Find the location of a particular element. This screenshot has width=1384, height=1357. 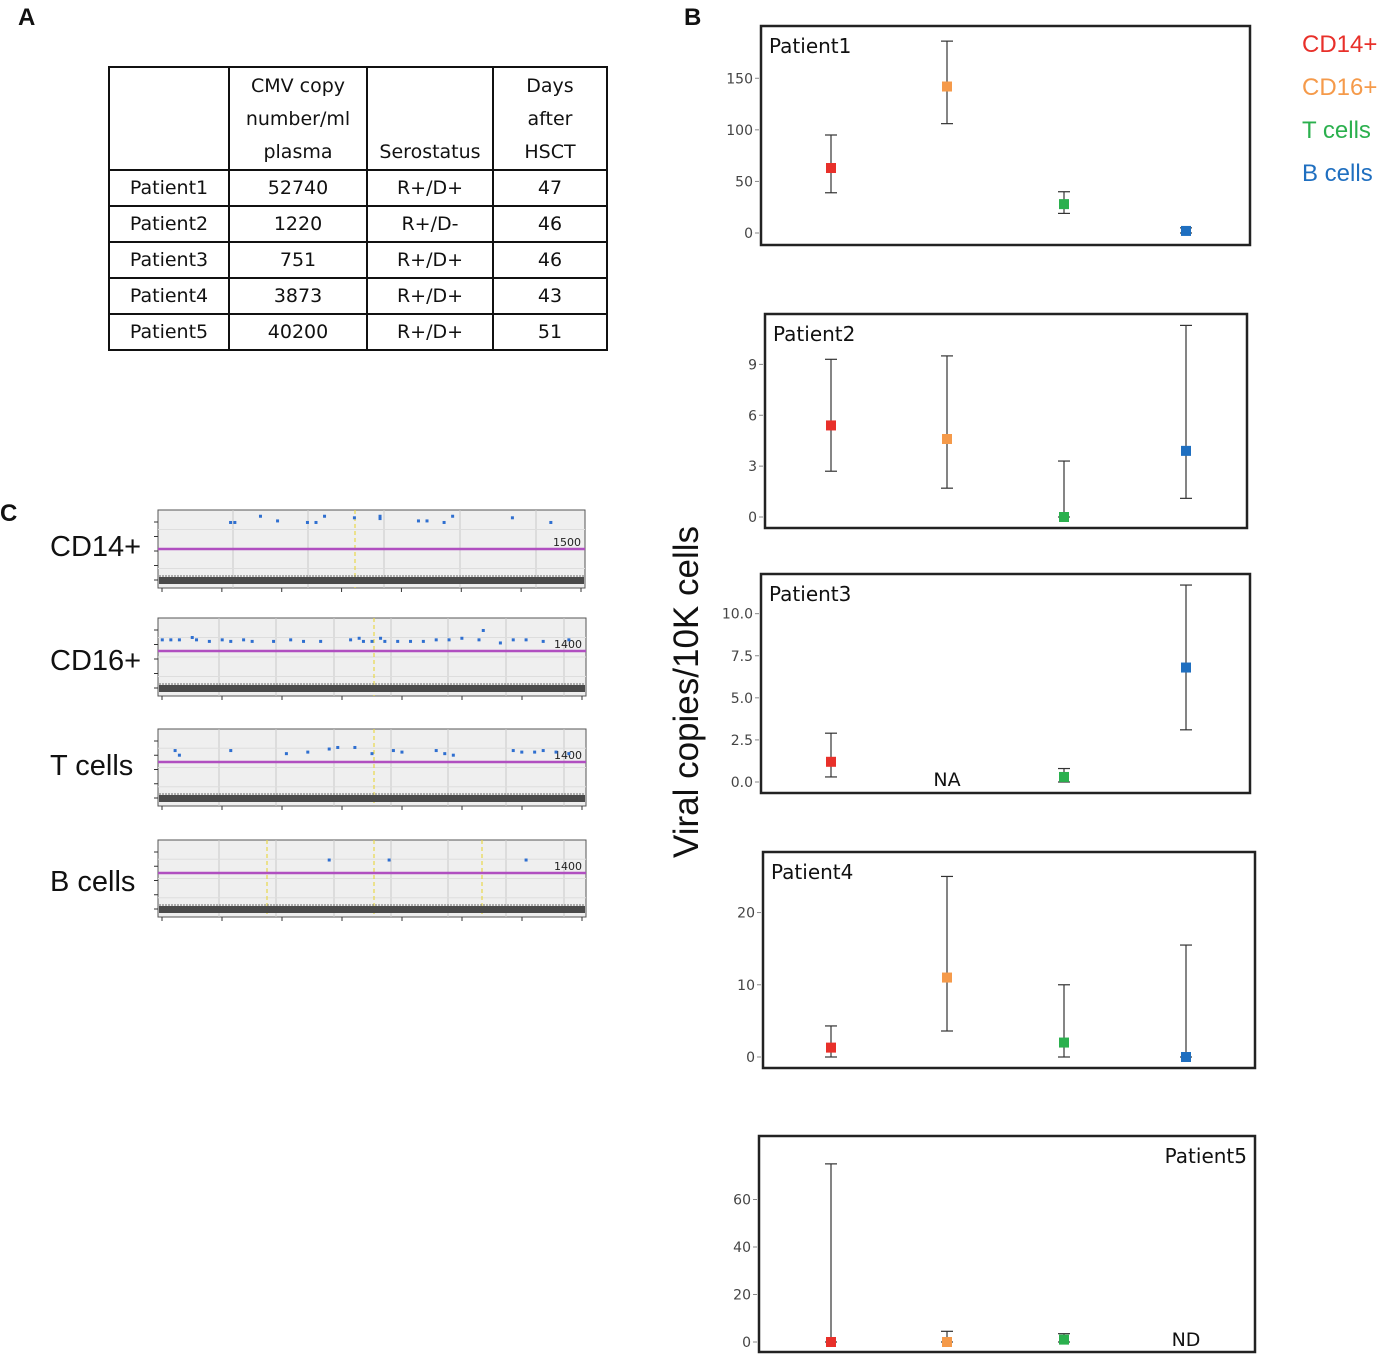

table-header-days: Days after HSCT is located at coordinates (550, 118).